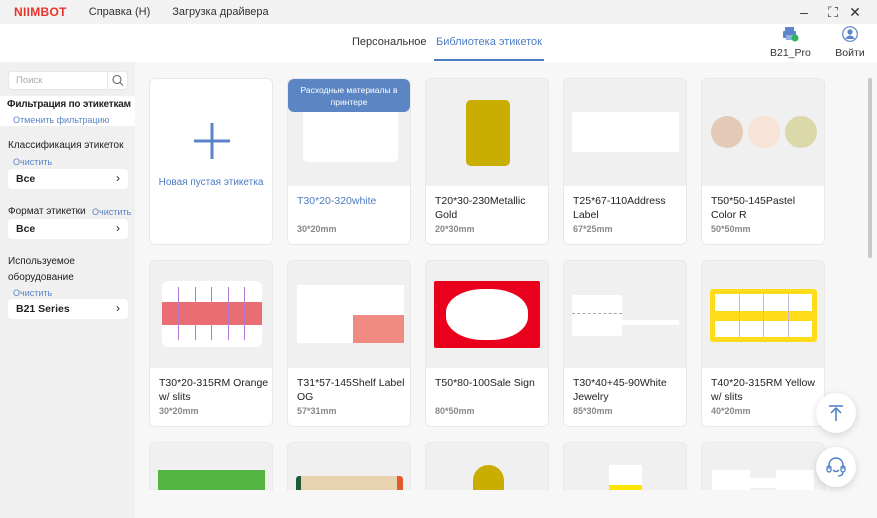 The height and width of the screenshot is (518, 877). I want to click on classification-label: Классификация этикеток, so click(66, 145).